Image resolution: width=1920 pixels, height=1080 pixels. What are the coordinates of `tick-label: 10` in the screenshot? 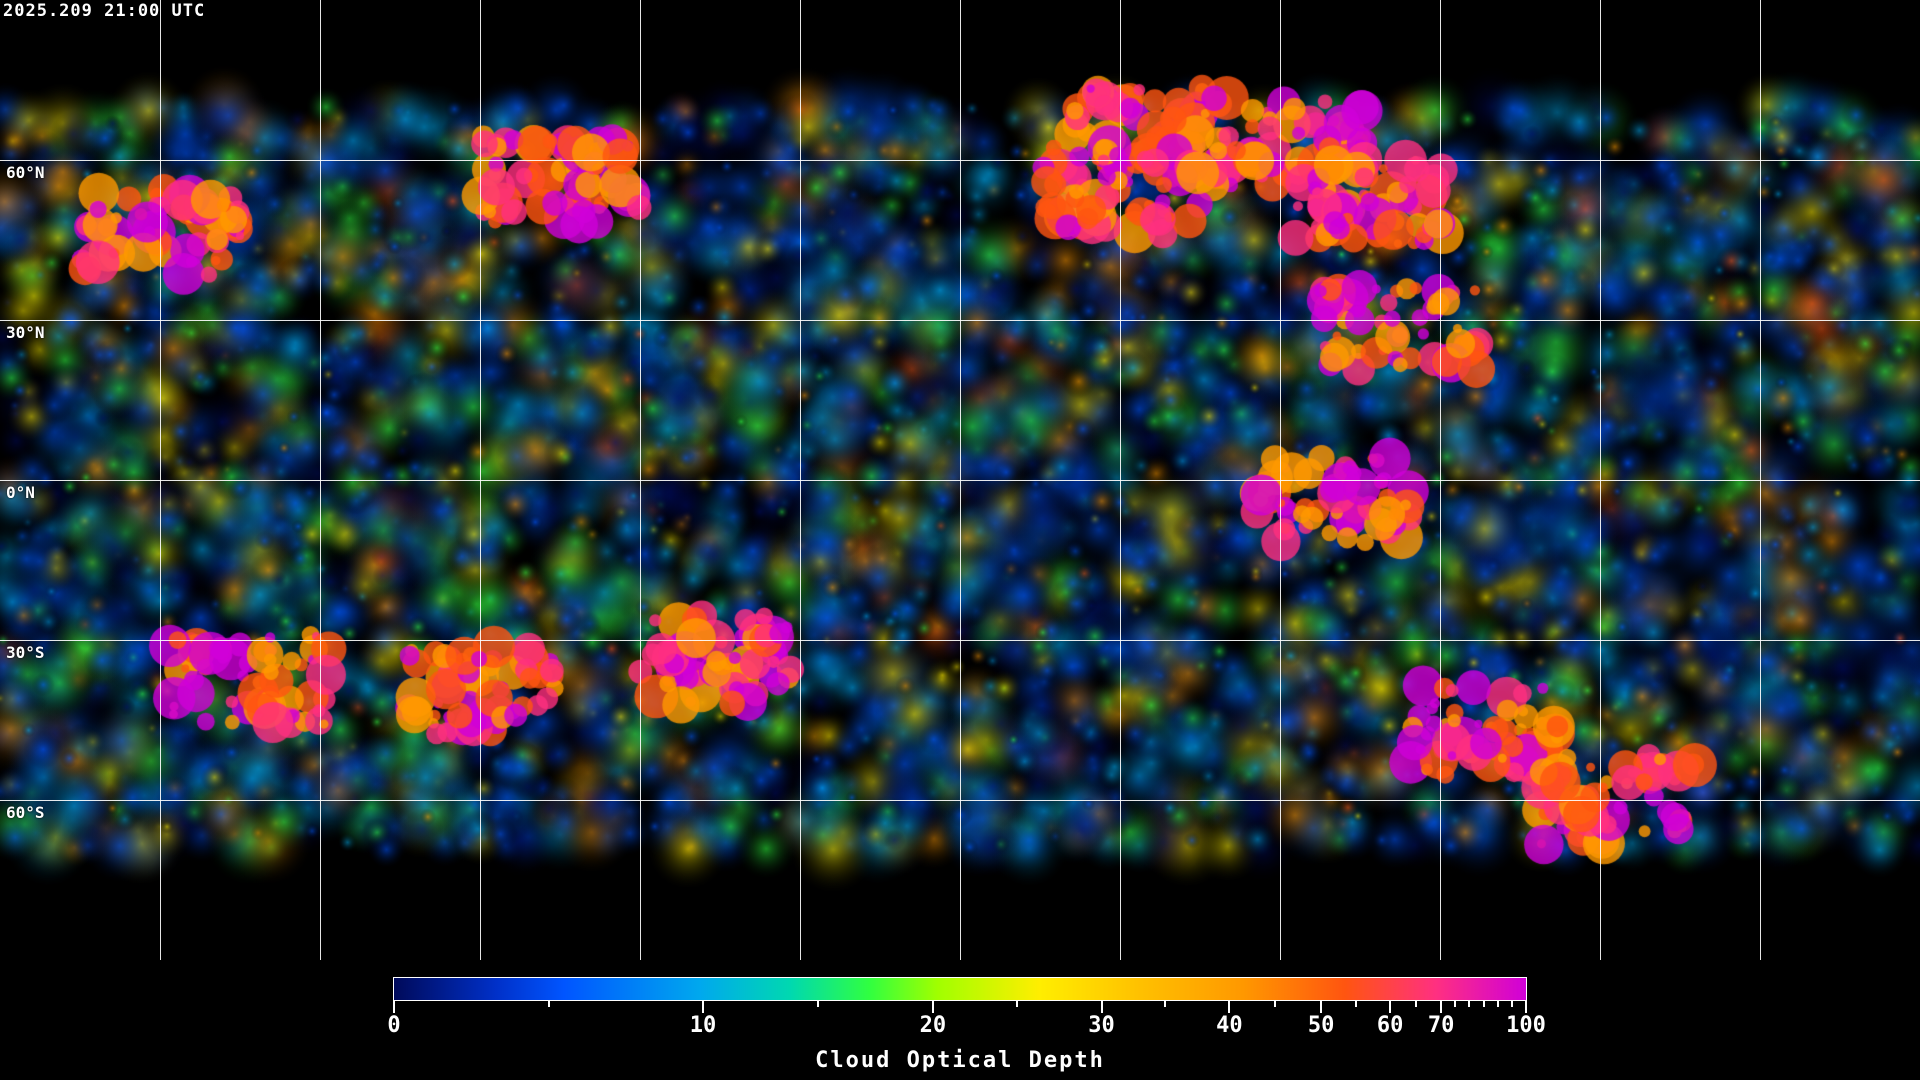 It's located at (703, 1025).